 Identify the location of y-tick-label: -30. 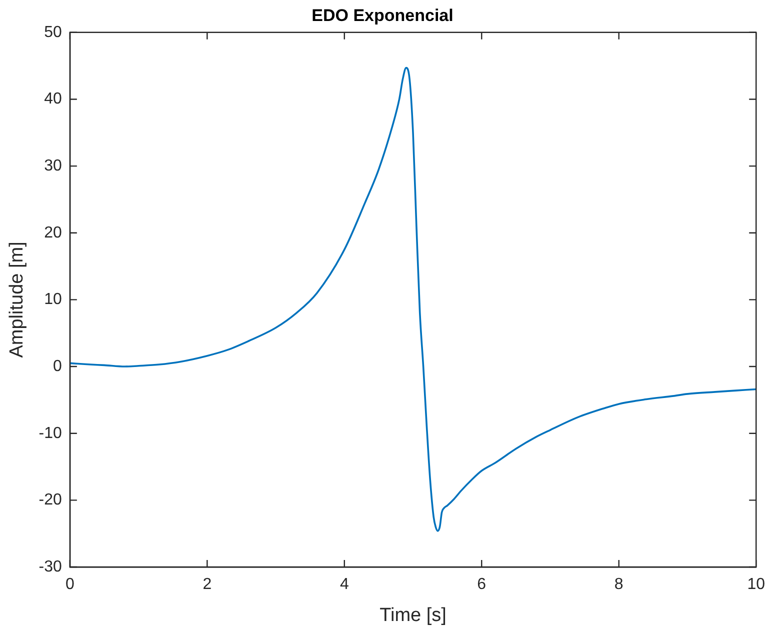
(50, 567).